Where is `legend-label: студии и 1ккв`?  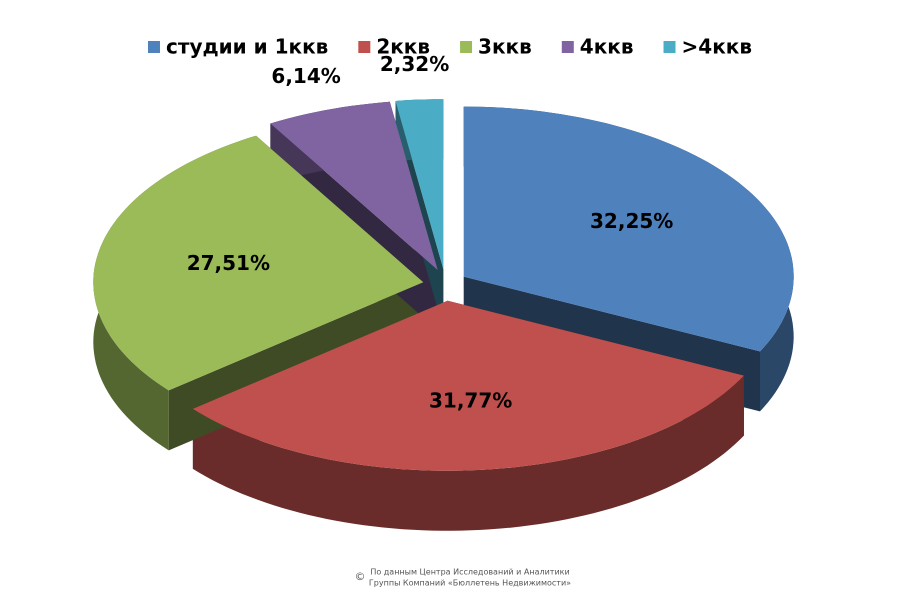 legend-label: студии и 1ккв is located at coordinates (247, 47).